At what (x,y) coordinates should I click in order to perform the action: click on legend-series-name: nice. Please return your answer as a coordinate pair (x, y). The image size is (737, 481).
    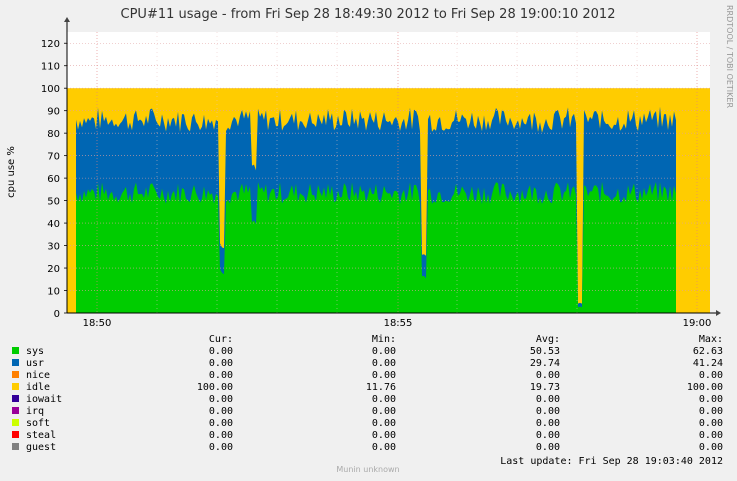
    Looking at the image, I should click on (38, 375).